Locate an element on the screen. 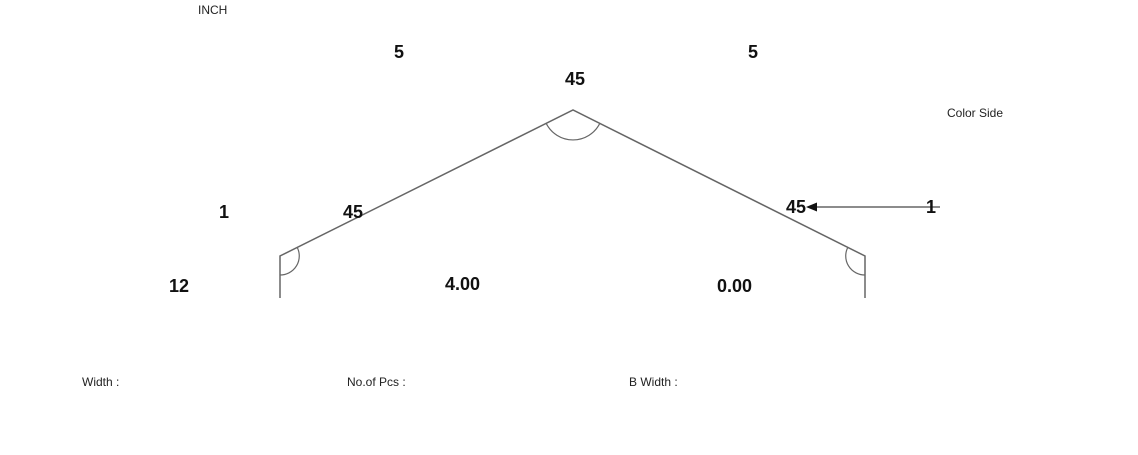  color-side-label: Color Side is located at coordinates (975, 113).